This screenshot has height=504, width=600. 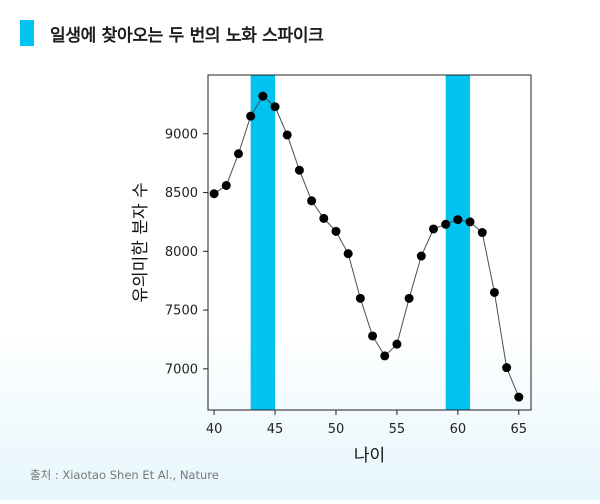 I want to click on y-tick-label: 8000, so click(x=181, y=252).